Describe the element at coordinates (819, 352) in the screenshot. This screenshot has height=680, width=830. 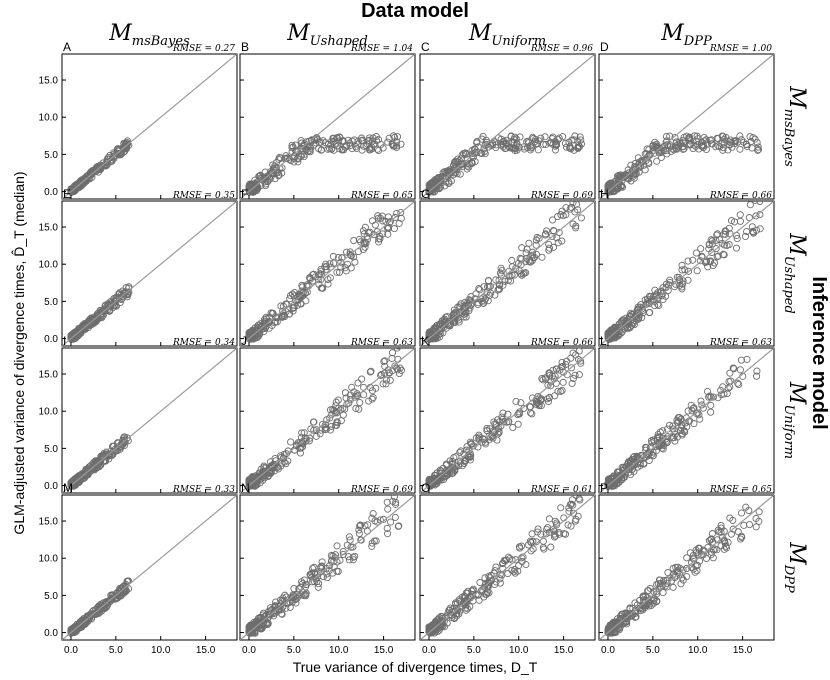
I see `right-title: Inference model` at that location.